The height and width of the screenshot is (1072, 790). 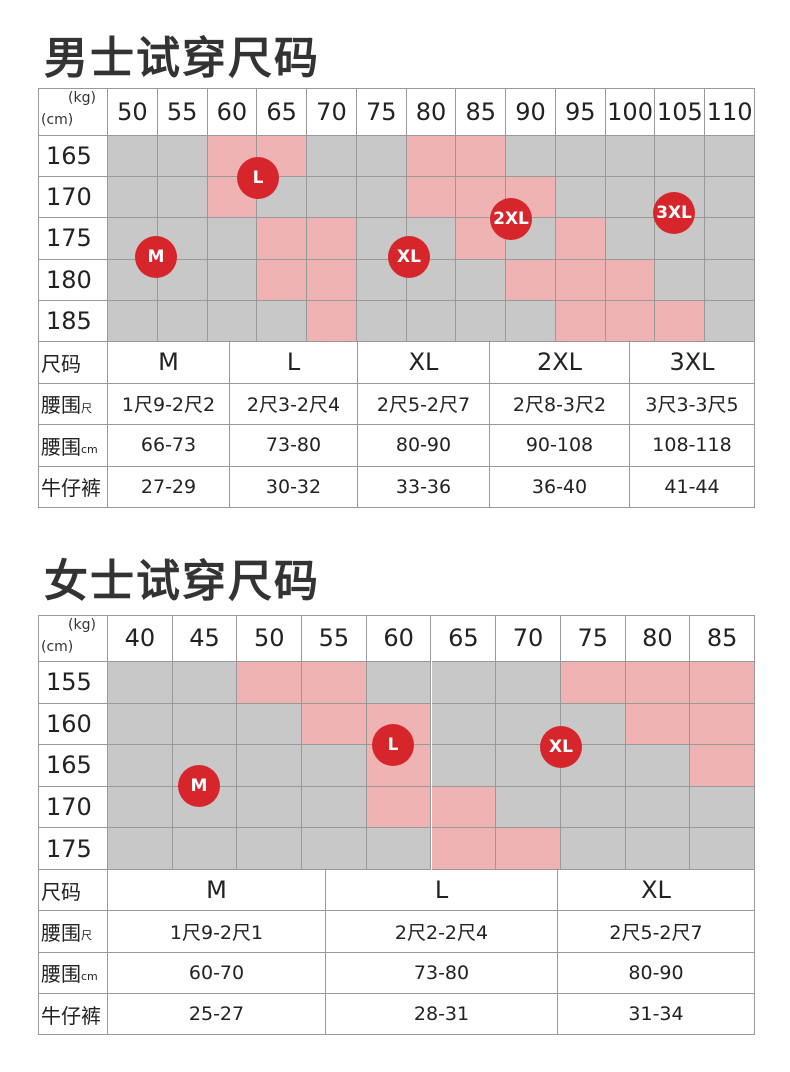 What do you see at coordinates (424, 487) in the screenshot?
I see `table-cell: 33-36` at bounding box center [424, 487].